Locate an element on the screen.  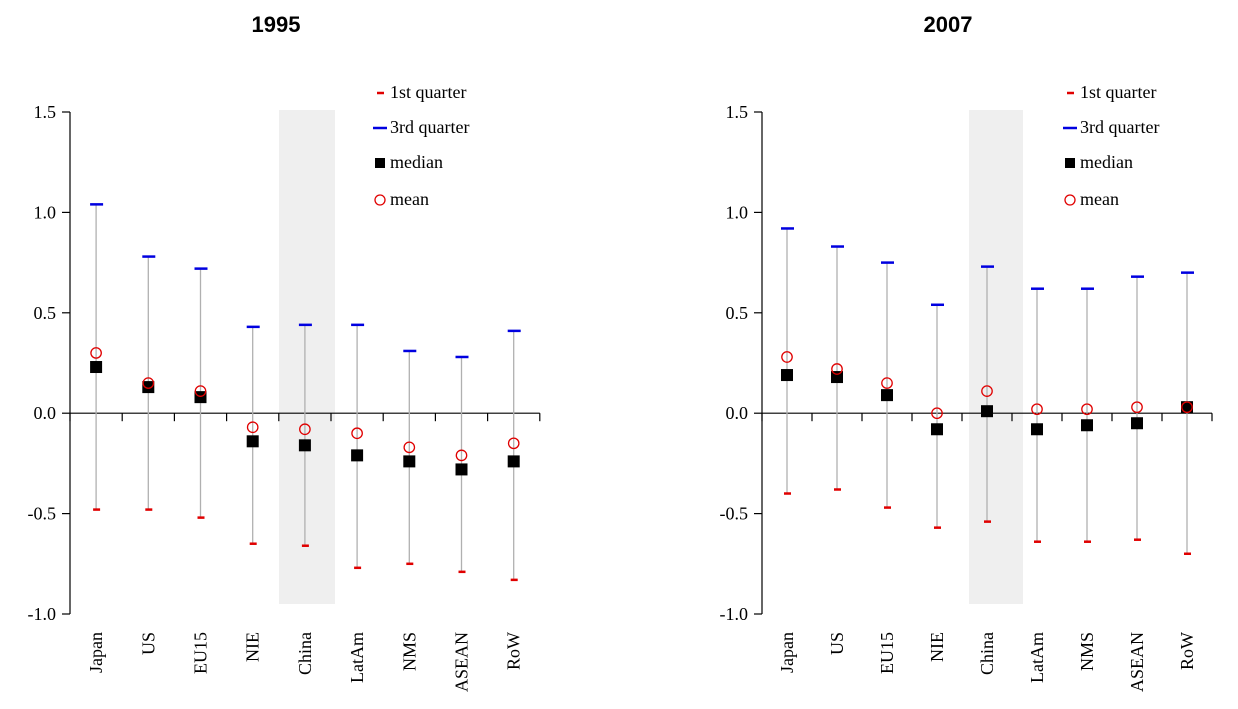
chart-title-2007: 2007 is located at coordinates (948, 24).